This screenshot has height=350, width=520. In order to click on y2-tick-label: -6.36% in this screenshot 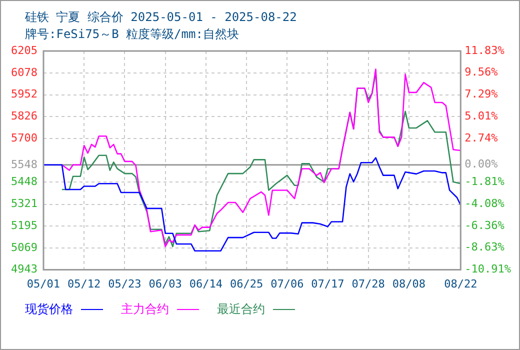, I will do `click(484, 225)`.